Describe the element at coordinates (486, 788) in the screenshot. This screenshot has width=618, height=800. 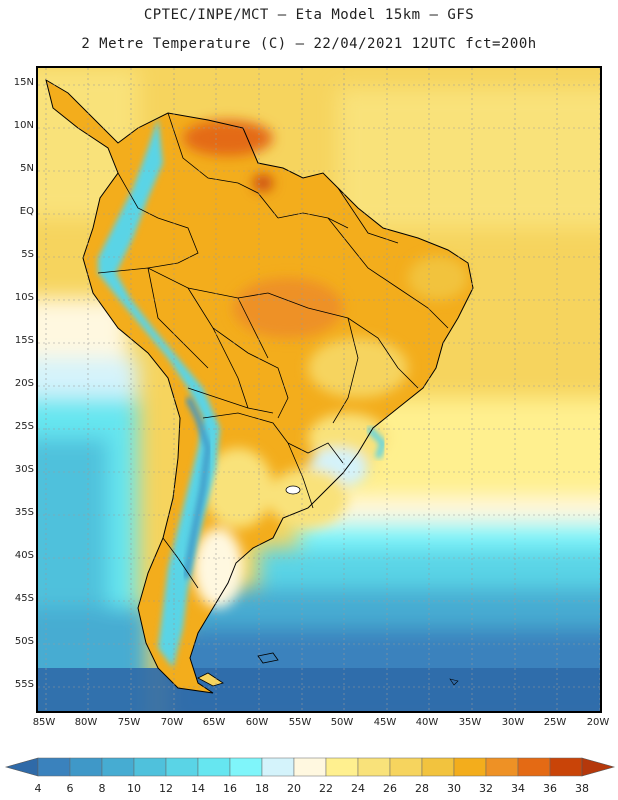
I see `colorbar-label: 32` at that location.